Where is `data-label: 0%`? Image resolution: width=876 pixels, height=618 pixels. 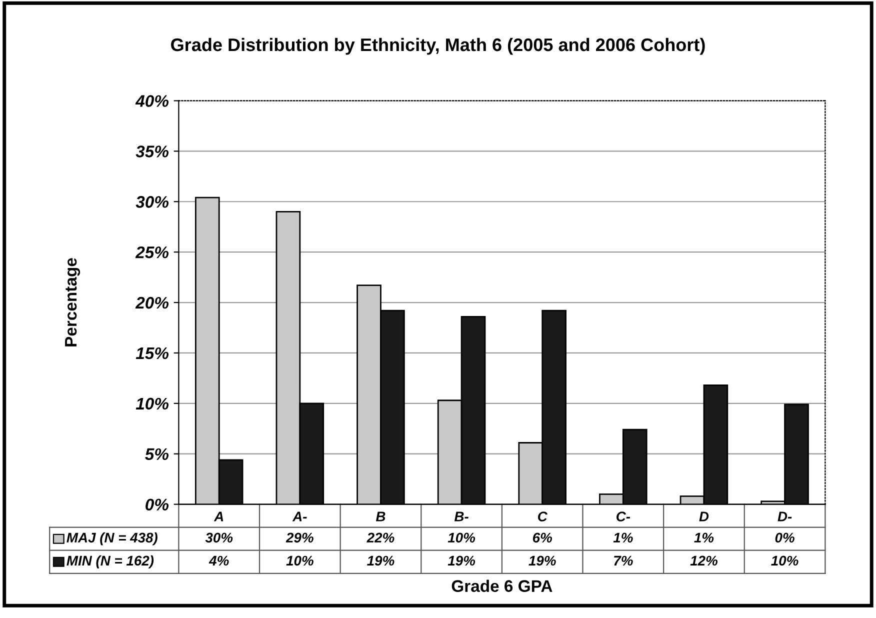
data-label: 0% is located at coordinates (784, 537).